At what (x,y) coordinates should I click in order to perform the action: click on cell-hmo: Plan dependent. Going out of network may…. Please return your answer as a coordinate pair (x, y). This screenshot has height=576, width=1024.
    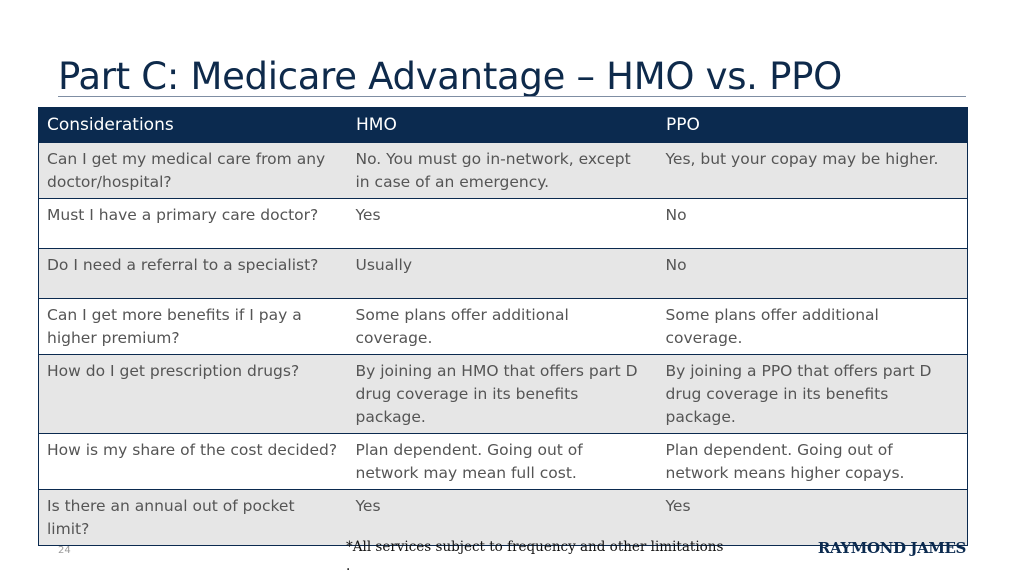
    Looking at the image, I should click on (502, 461).